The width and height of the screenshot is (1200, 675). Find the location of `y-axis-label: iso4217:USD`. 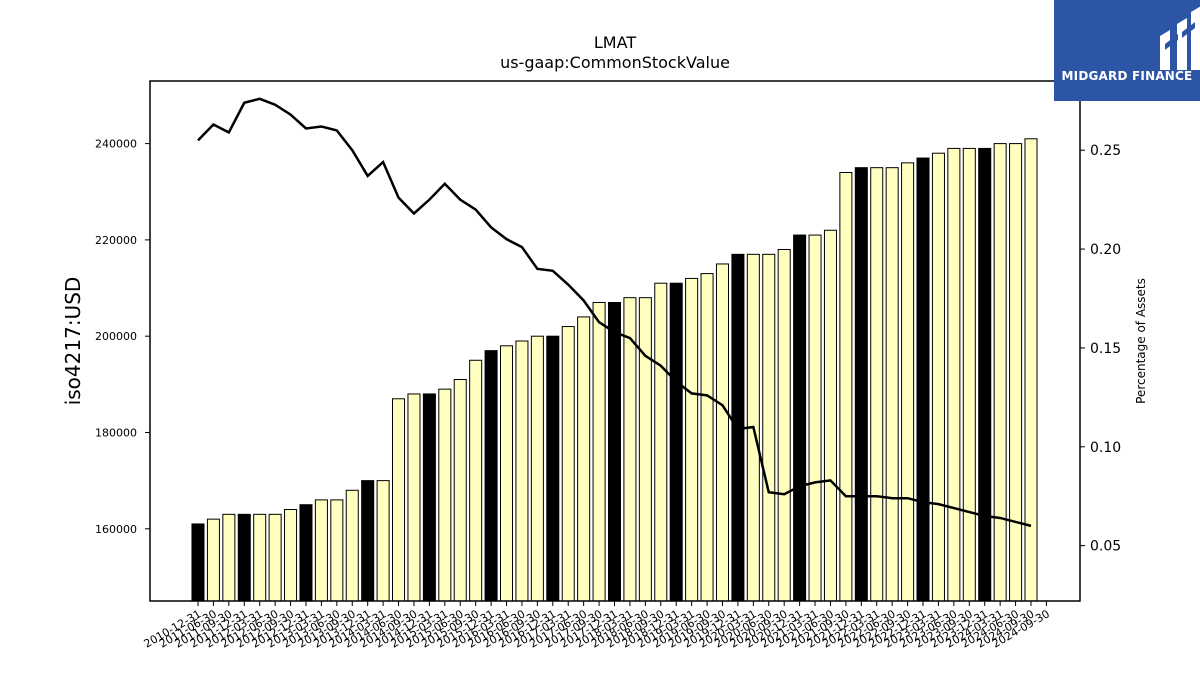

y-axis-label: iso4217:USD is located at coordinates (73, 341).